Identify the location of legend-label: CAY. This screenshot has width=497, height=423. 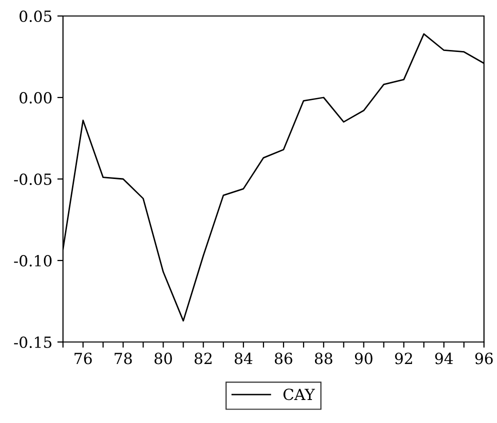
(299, 394).